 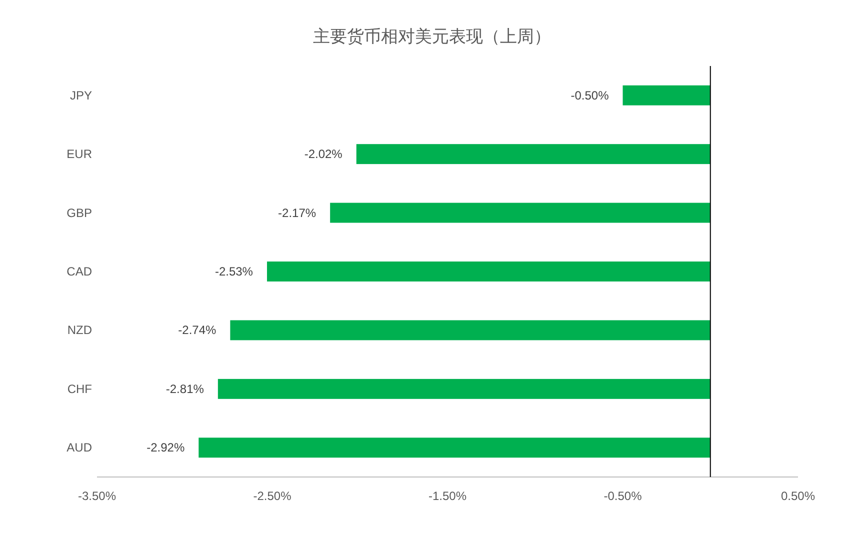 I want to click on y-tick-label: CAD, so click(x=79, y=271).